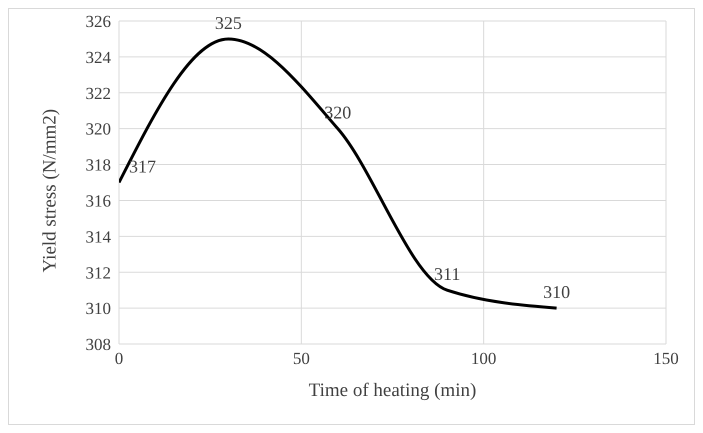 Image resolution: width=703 pixels, height=433 pixels. What do you see at coordinates (98, 344) in the screenshot?
I see `y-tick-label: 308` at bounding box center [98, 344].